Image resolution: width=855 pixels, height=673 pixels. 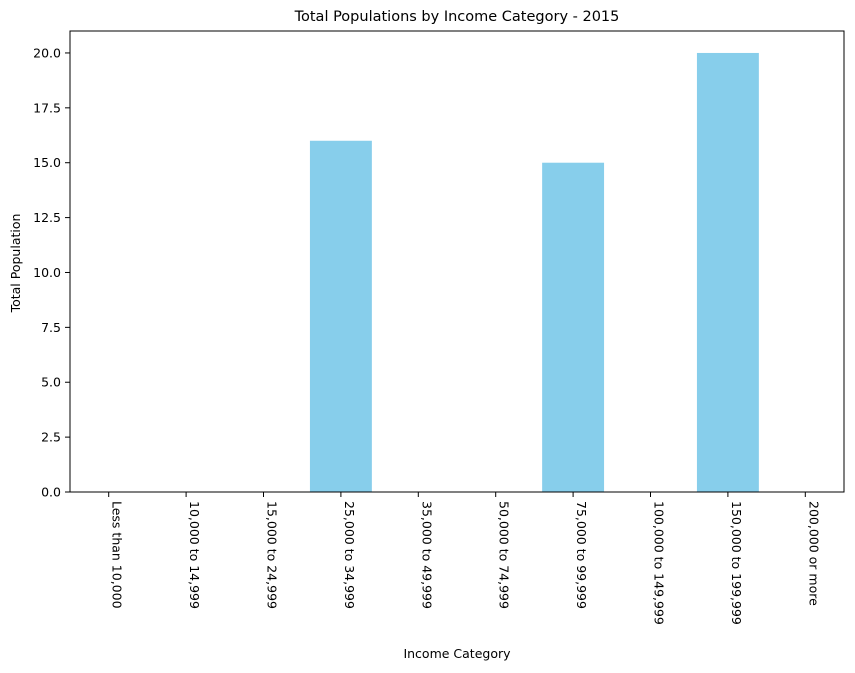 I want to click on x-tick-label: 100,000 to 149,999, so click(x=659, y=563).